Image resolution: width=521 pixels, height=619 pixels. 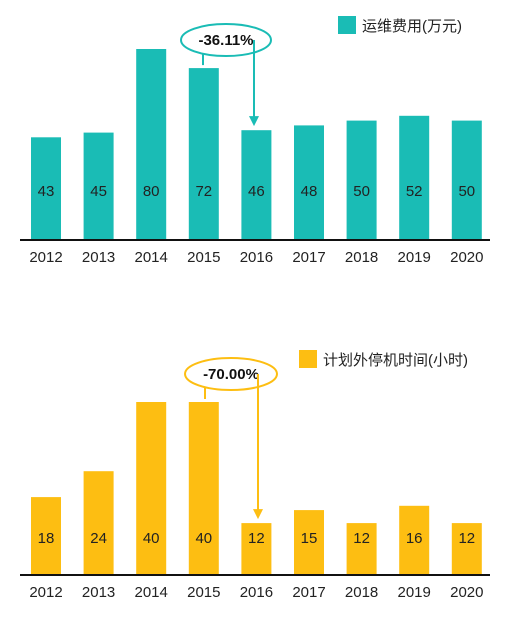 I want to click on data-label-2016: 12, so click(x=256, y=538).